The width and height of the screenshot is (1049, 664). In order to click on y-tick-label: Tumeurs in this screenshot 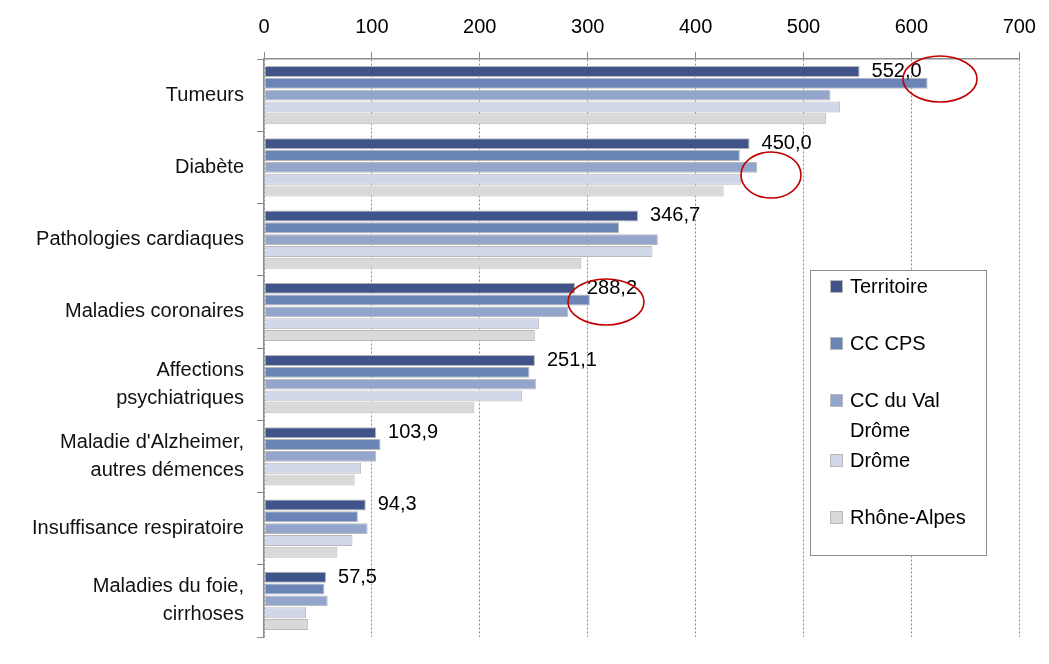, I will do `click(204, 93)`.